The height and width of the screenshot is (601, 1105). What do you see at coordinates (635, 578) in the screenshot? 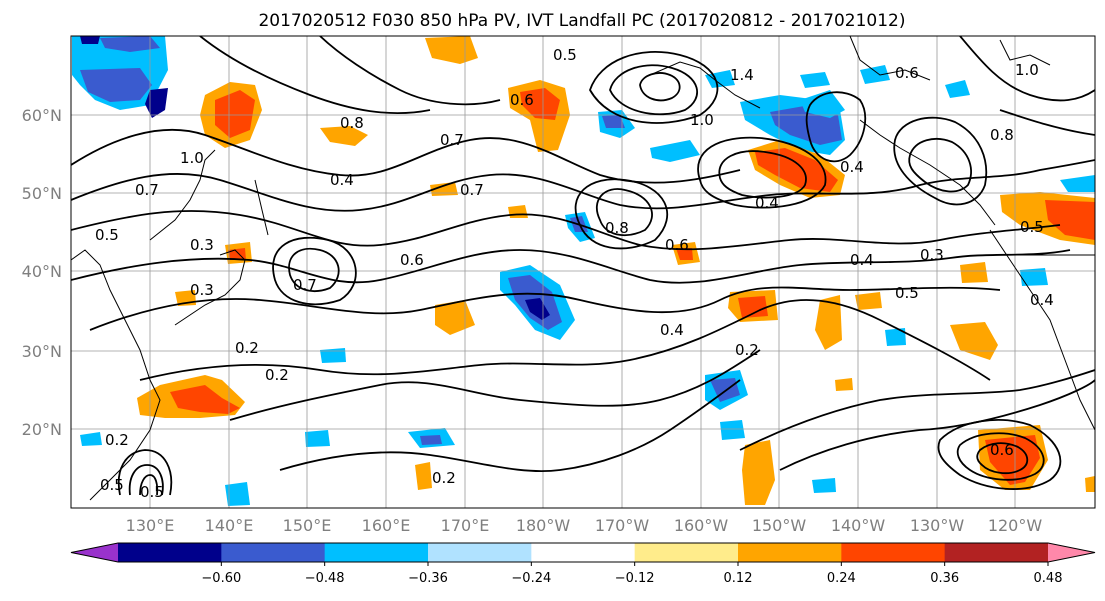
I see `colorbar-tick-label: −0.12` at bounding box center [635, 578].